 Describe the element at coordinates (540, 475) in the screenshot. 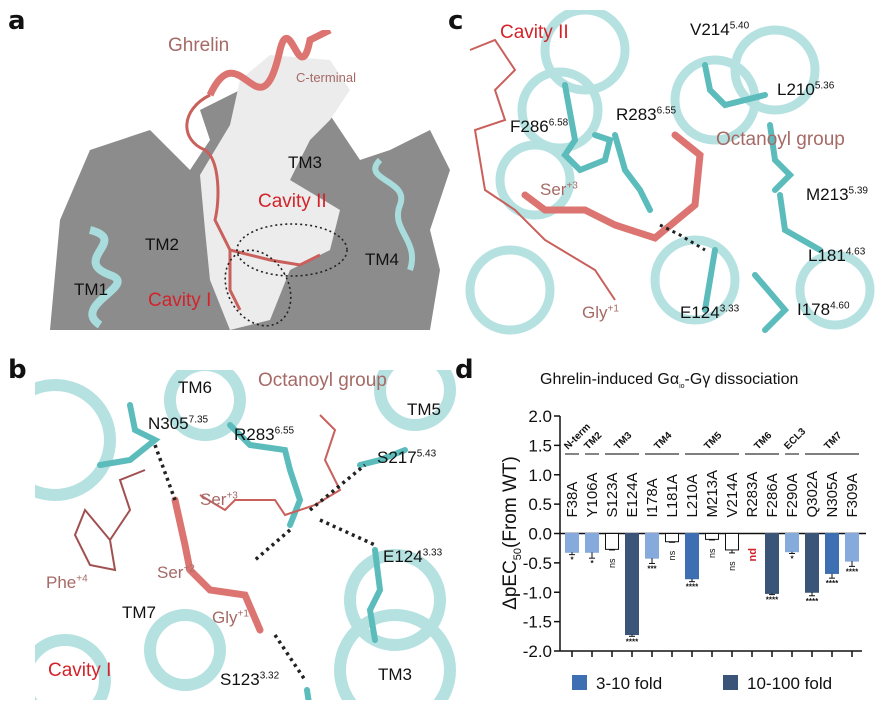

I see `y-tick-label: 1.0` at that location.